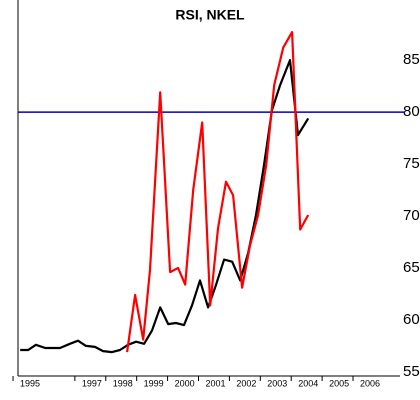 The width and height of the screenshot is (420, 400). I want to click on chart-title: RSI, NKEL, so click(210, 15).